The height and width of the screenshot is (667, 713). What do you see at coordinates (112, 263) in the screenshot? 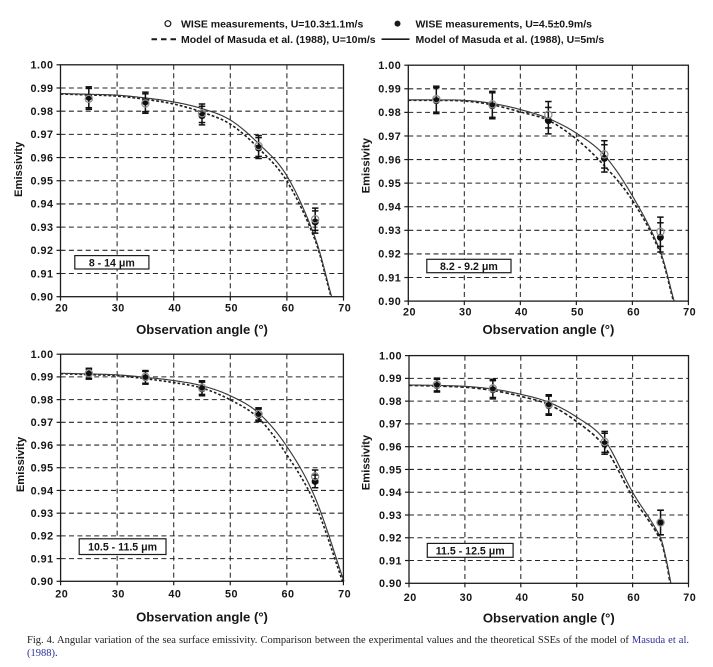
I see `svg-text: 8 - 14 μm` at bounding box center [112, 263].